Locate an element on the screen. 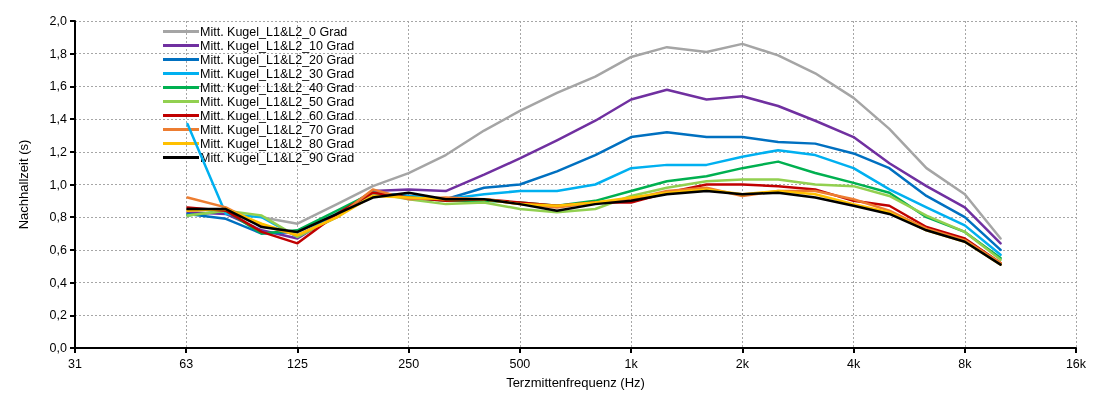 Image resolution: width=1099 pixels, height=410 pixels. x-axis-title: Terzmittenfrequenz (Hz) is located at coordinates (575, 382).